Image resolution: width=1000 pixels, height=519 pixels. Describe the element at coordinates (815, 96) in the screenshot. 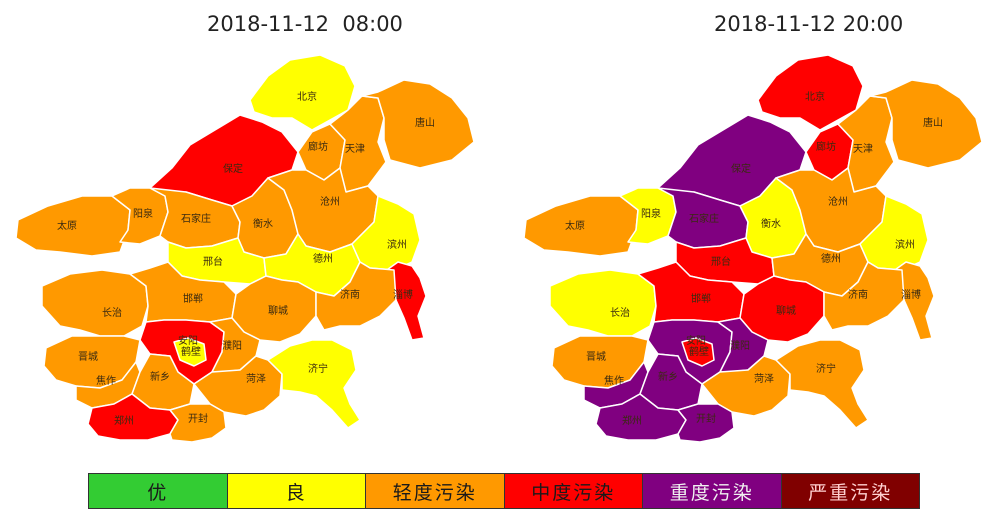

I see `right-label-beijing: 北京` at that location.